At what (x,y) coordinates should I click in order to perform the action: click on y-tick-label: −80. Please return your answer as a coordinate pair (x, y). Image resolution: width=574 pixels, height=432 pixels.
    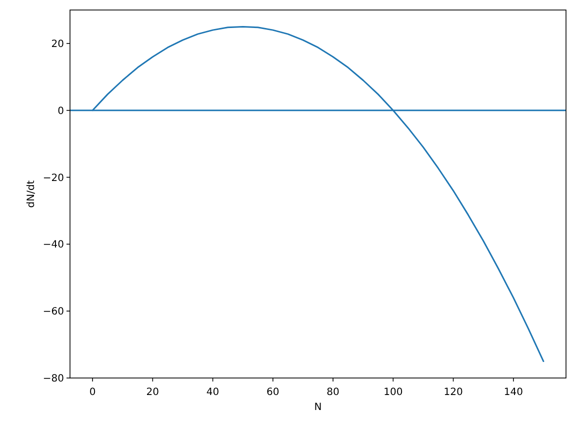
    Looking at the image, I should click on (53, 379).